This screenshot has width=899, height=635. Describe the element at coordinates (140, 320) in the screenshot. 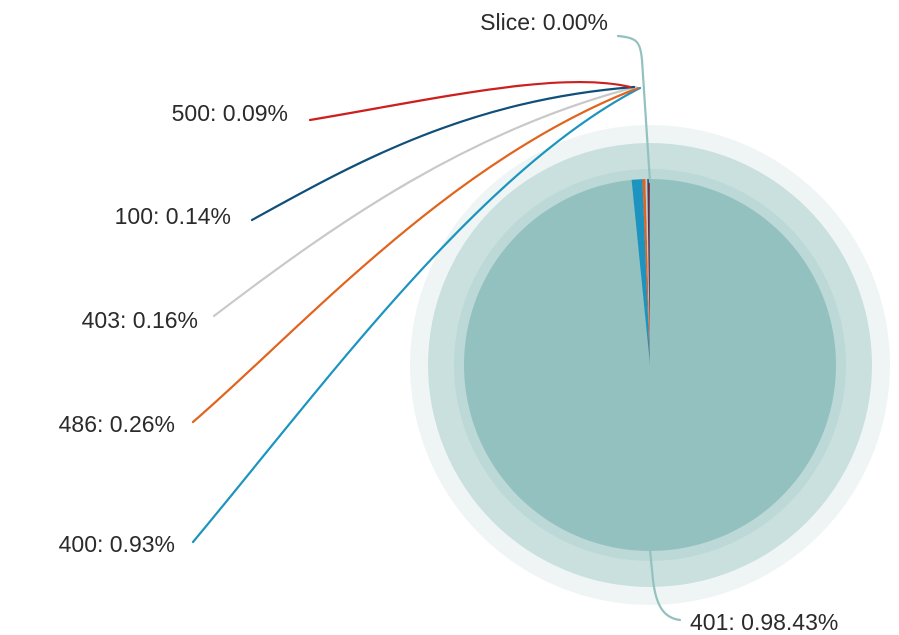

I see `data-label-403: 403: 0.16%` at that location.